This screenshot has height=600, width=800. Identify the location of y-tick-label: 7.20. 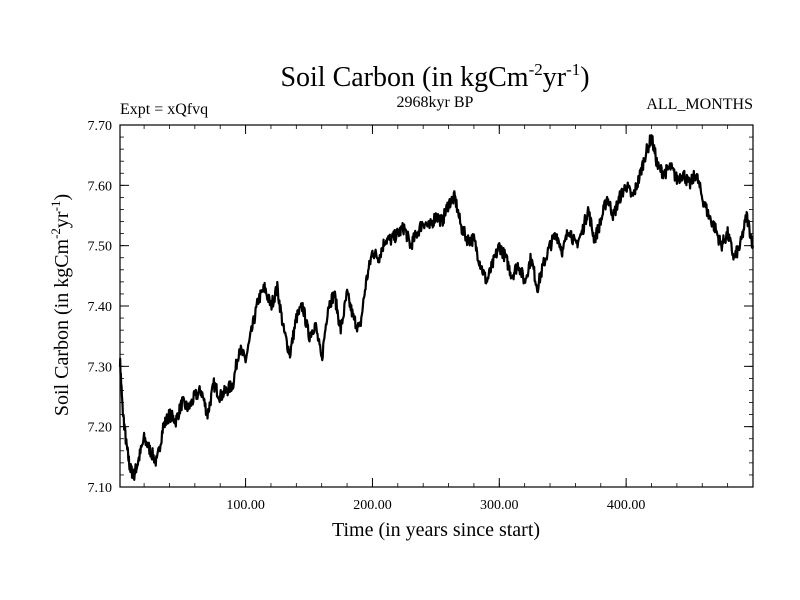
(100, 428).